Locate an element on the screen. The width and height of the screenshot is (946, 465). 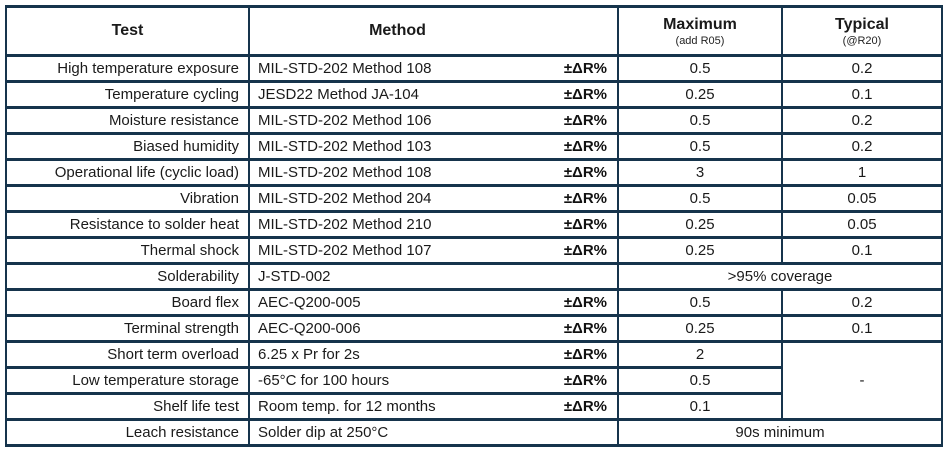
cell-test: Leach resistance is located at coordinates (127, 432).